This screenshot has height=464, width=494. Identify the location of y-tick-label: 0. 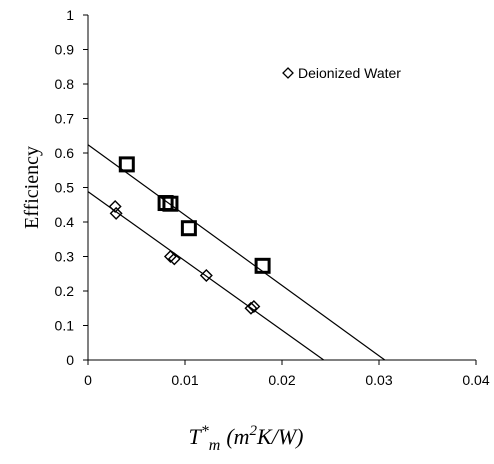
(70, 360).